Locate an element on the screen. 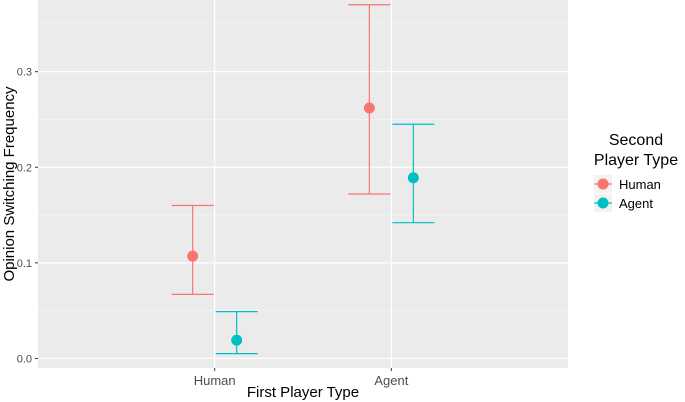 This screenshot has width=685, height=402. x-axis-title: First Player Type is located at coordinates (303, 392).